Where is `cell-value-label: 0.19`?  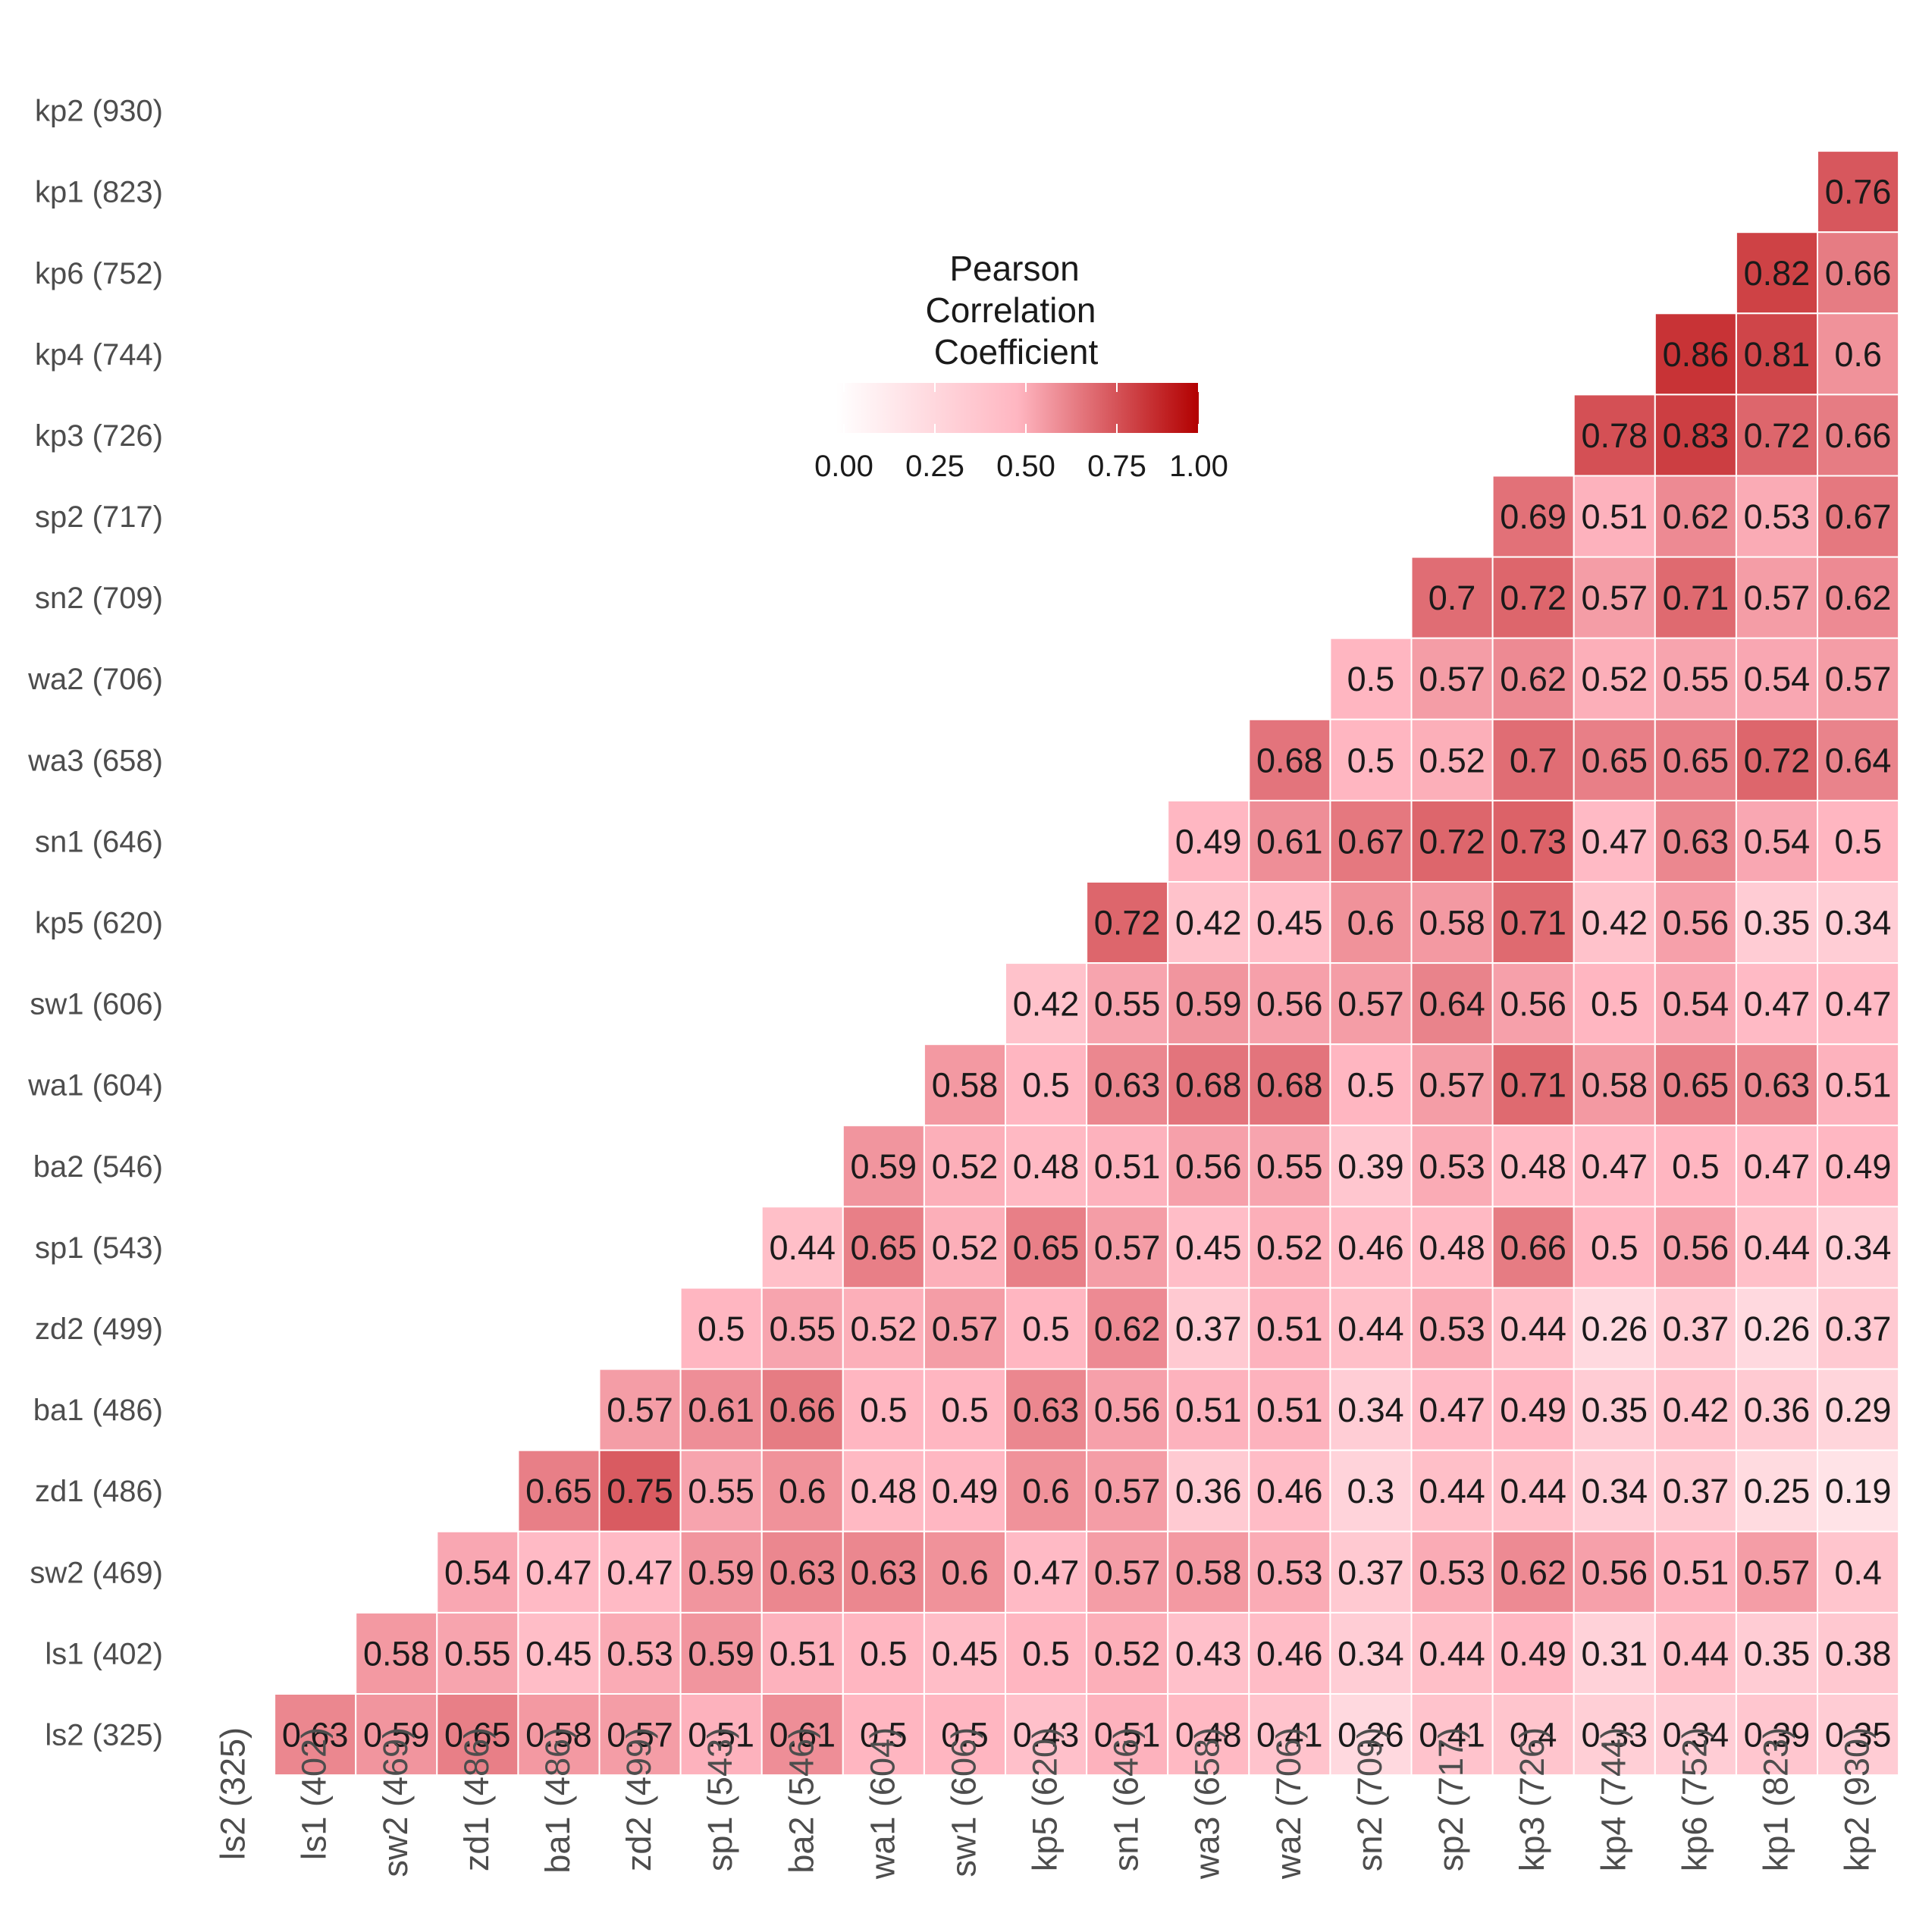 cell-value-label: 0.19 is located at coordinates (1858, 1491).